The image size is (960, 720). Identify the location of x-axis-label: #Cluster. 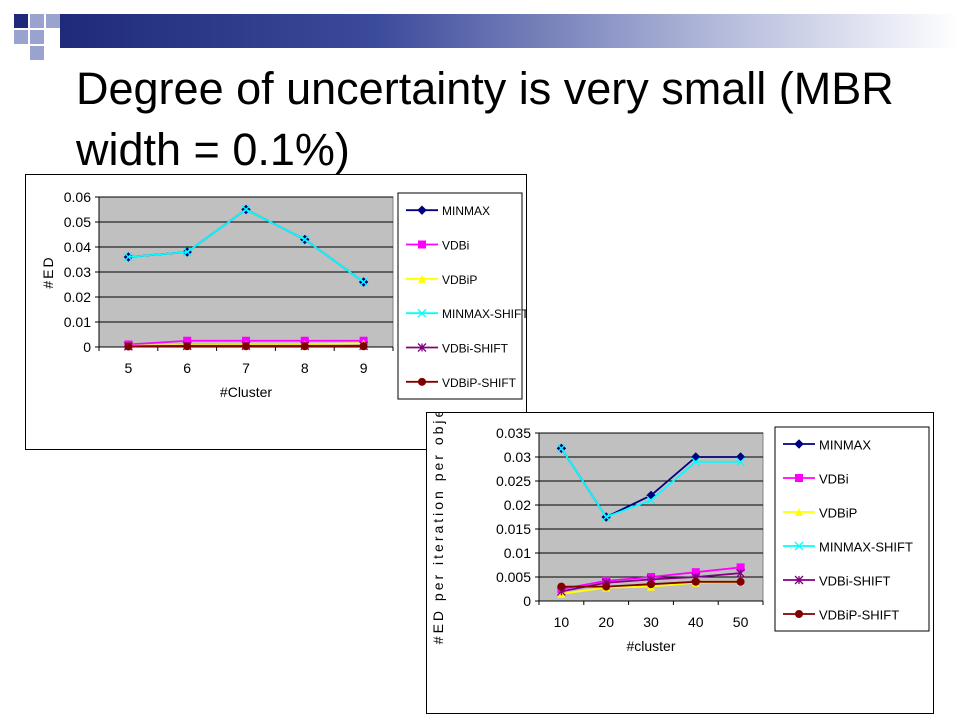
(246, 392).